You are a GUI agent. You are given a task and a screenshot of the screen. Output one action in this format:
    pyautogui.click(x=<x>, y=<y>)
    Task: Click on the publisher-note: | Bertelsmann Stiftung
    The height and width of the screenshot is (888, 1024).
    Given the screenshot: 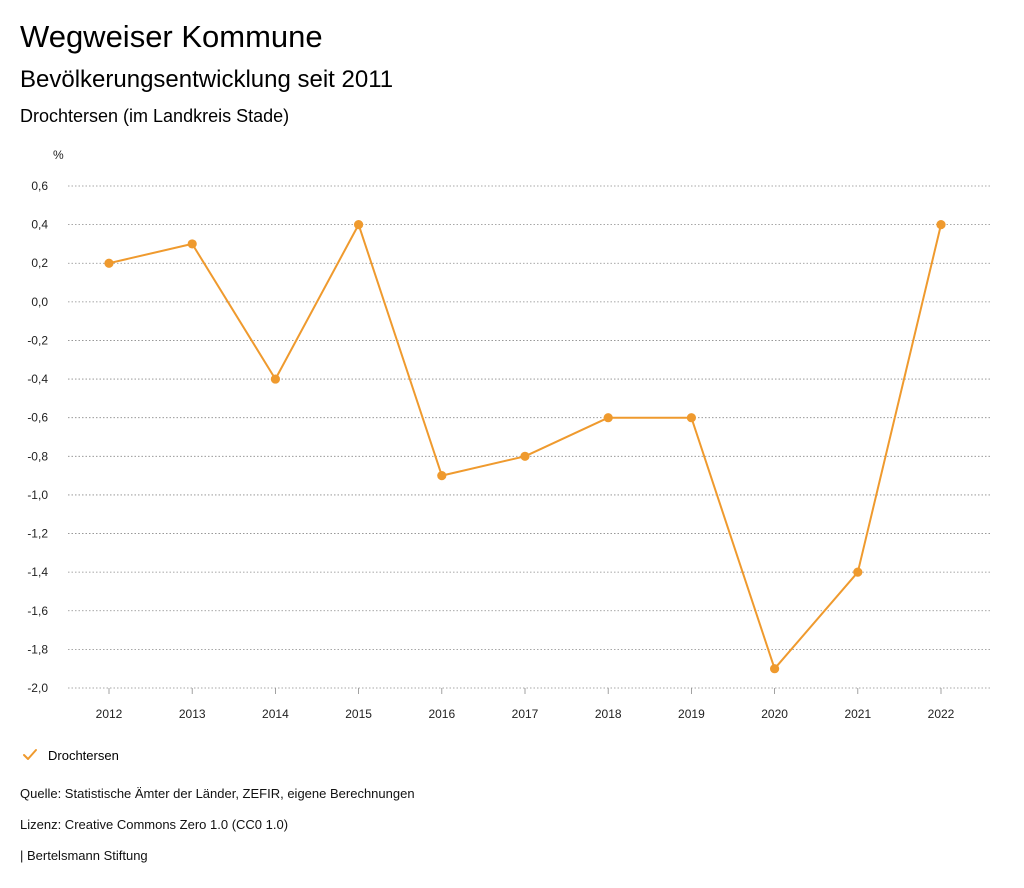 What is the action you would take?
    pyautogui.click(x=84, y=855)
    